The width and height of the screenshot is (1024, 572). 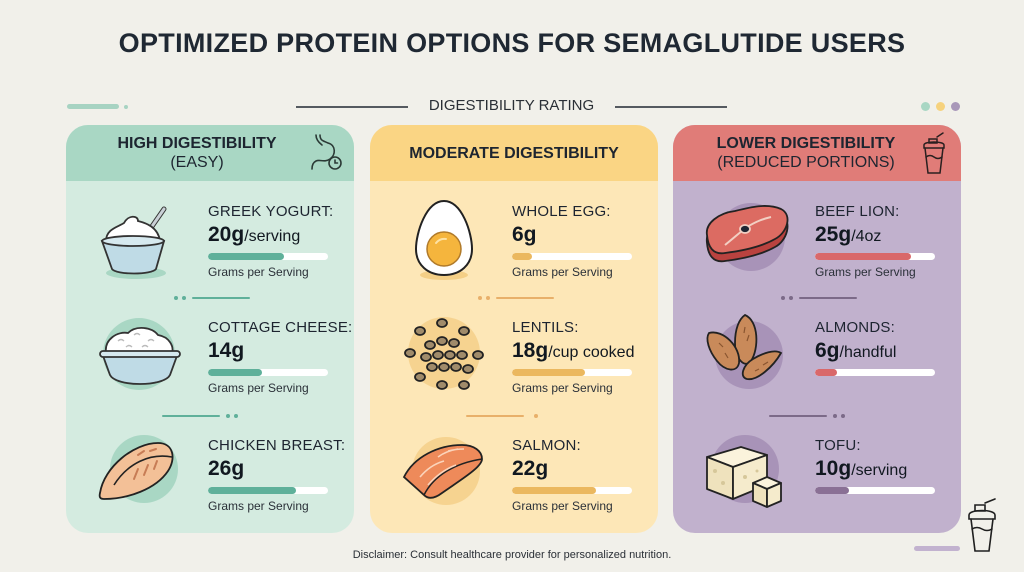 What do you see at coordinates (444, 353) in the screenshot?
I see `lentils-icon` at bounding box center [444, 353].